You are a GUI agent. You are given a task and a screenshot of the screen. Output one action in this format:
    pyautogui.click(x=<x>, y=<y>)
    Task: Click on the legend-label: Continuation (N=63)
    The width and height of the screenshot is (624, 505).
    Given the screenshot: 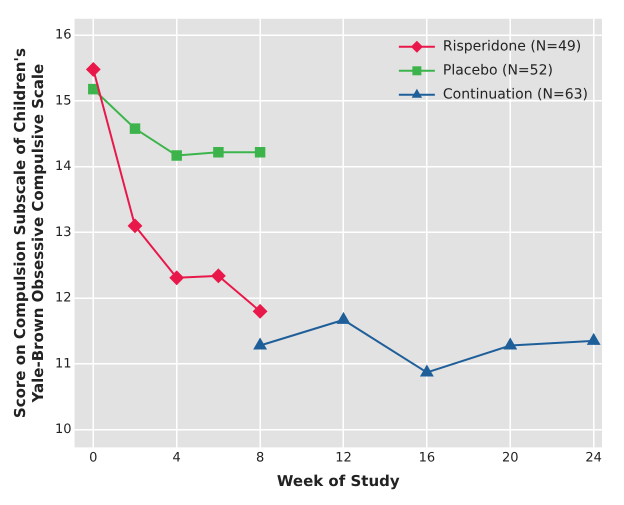 What is the action you would take?
    pyautogui.click(x=515, y=94)
    